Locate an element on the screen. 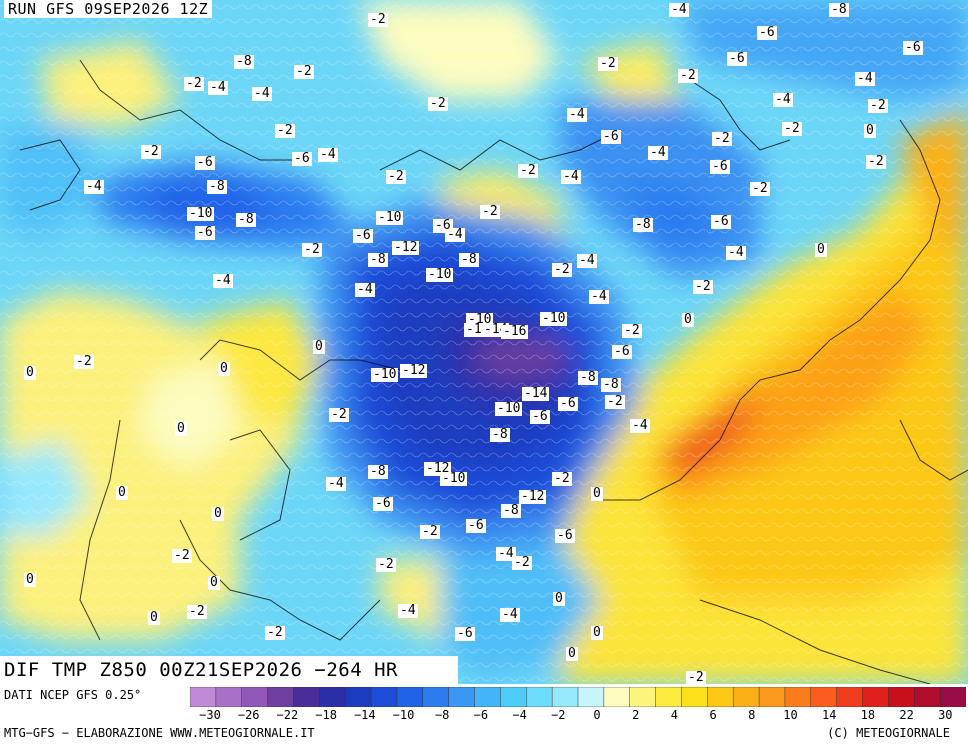  colorbar-tick-label: 18 is located at coordinates (868, 715).